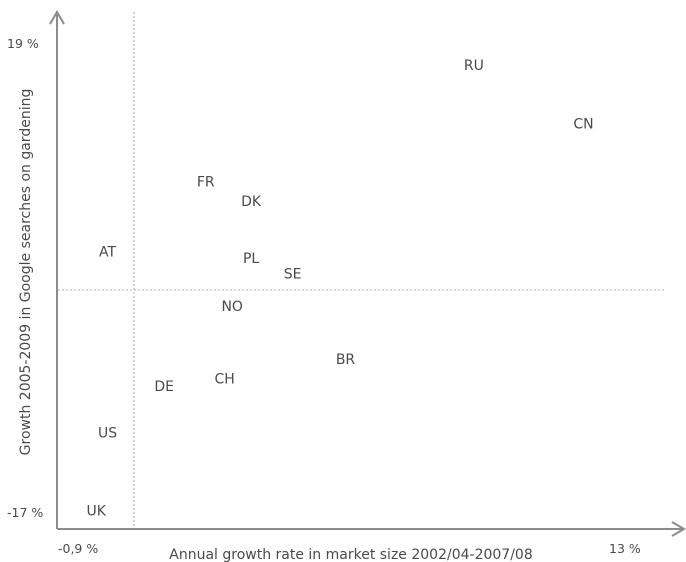 This screenshot has height=562, width=686. Describe the element at coordinates (107, 252) in the screenshot. I see `point-label-at: AT` at that location.